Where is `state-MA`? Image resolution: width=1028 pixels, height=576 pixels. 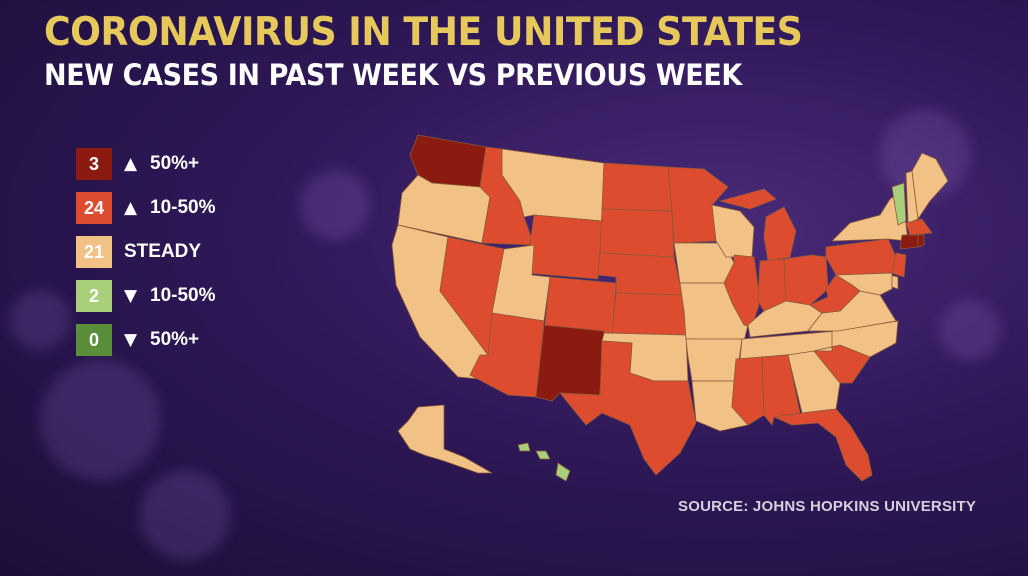
state-MA is located at coordinates (919, 227).